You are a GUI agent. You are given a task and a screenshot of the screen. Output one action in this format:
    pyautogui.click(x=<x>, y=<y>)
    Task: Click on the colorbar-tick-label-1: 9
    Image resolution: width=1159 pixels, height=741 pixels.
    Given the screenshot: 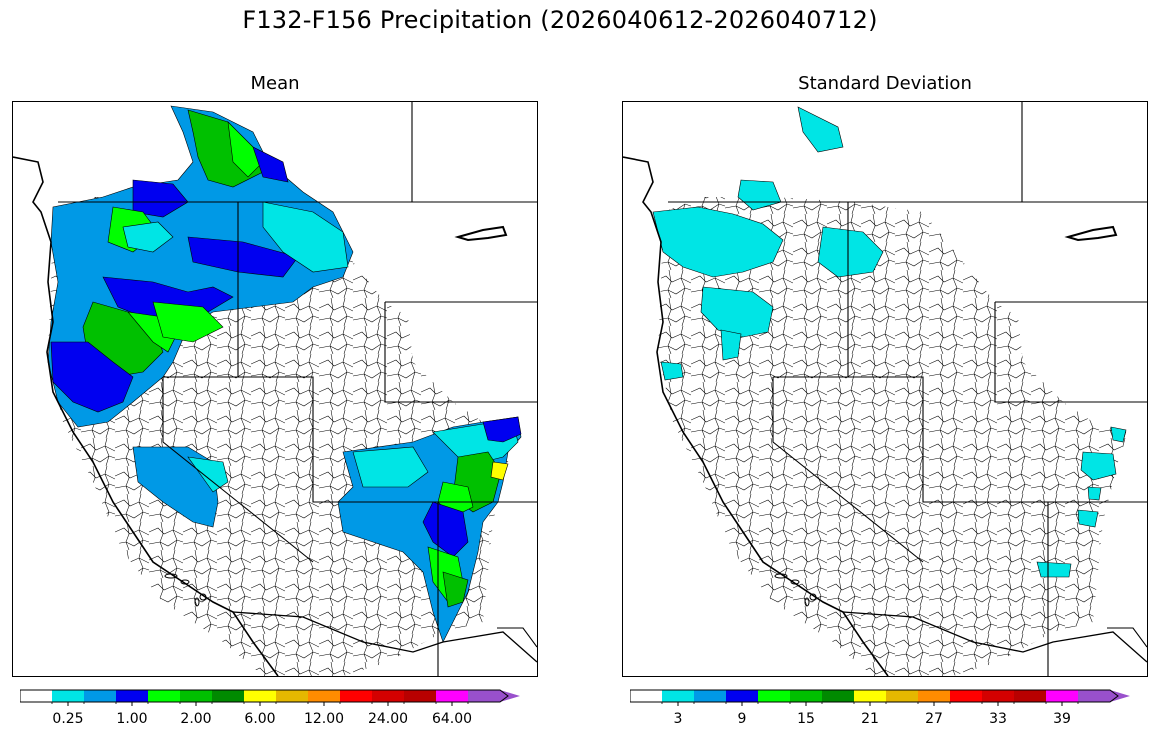 What is the action you would take?
    pyautogui.click(x=742, y=719)
    